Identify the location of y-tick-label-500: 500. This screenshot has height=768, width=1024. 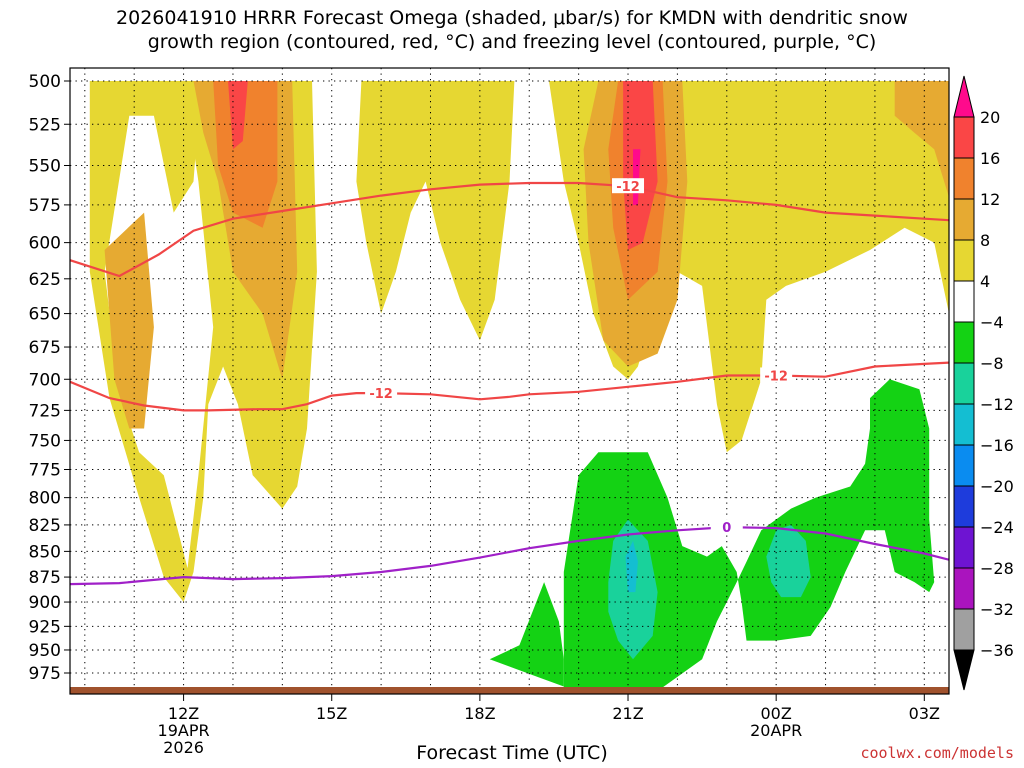
(45, 82).